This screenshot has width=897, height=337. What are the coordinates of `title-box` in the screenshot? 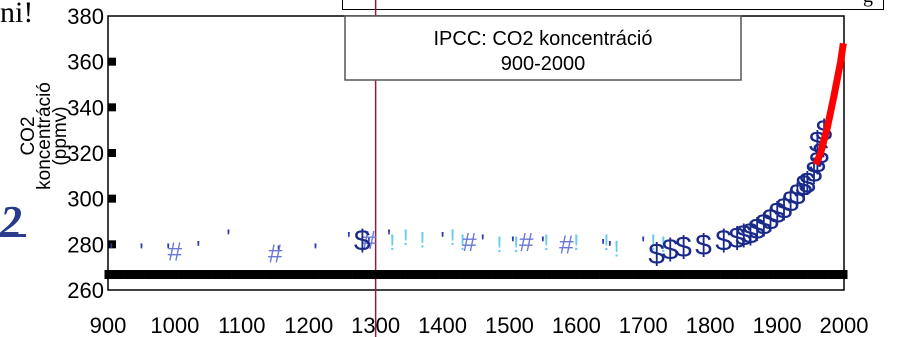 It's located at (543, 48).